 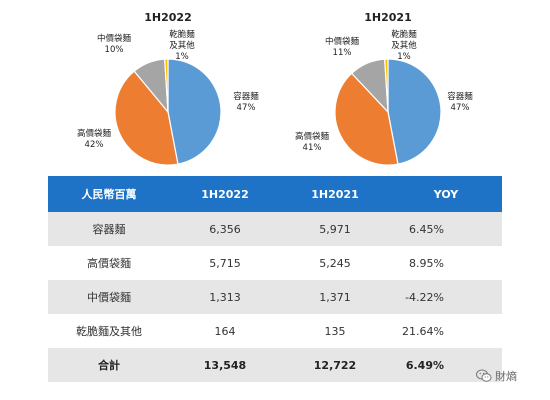 What do you see at coordinates (167, 17) in the screenshot?
I see `pie-title-1h2022: 1H2022` at bounding box center [167, 17].